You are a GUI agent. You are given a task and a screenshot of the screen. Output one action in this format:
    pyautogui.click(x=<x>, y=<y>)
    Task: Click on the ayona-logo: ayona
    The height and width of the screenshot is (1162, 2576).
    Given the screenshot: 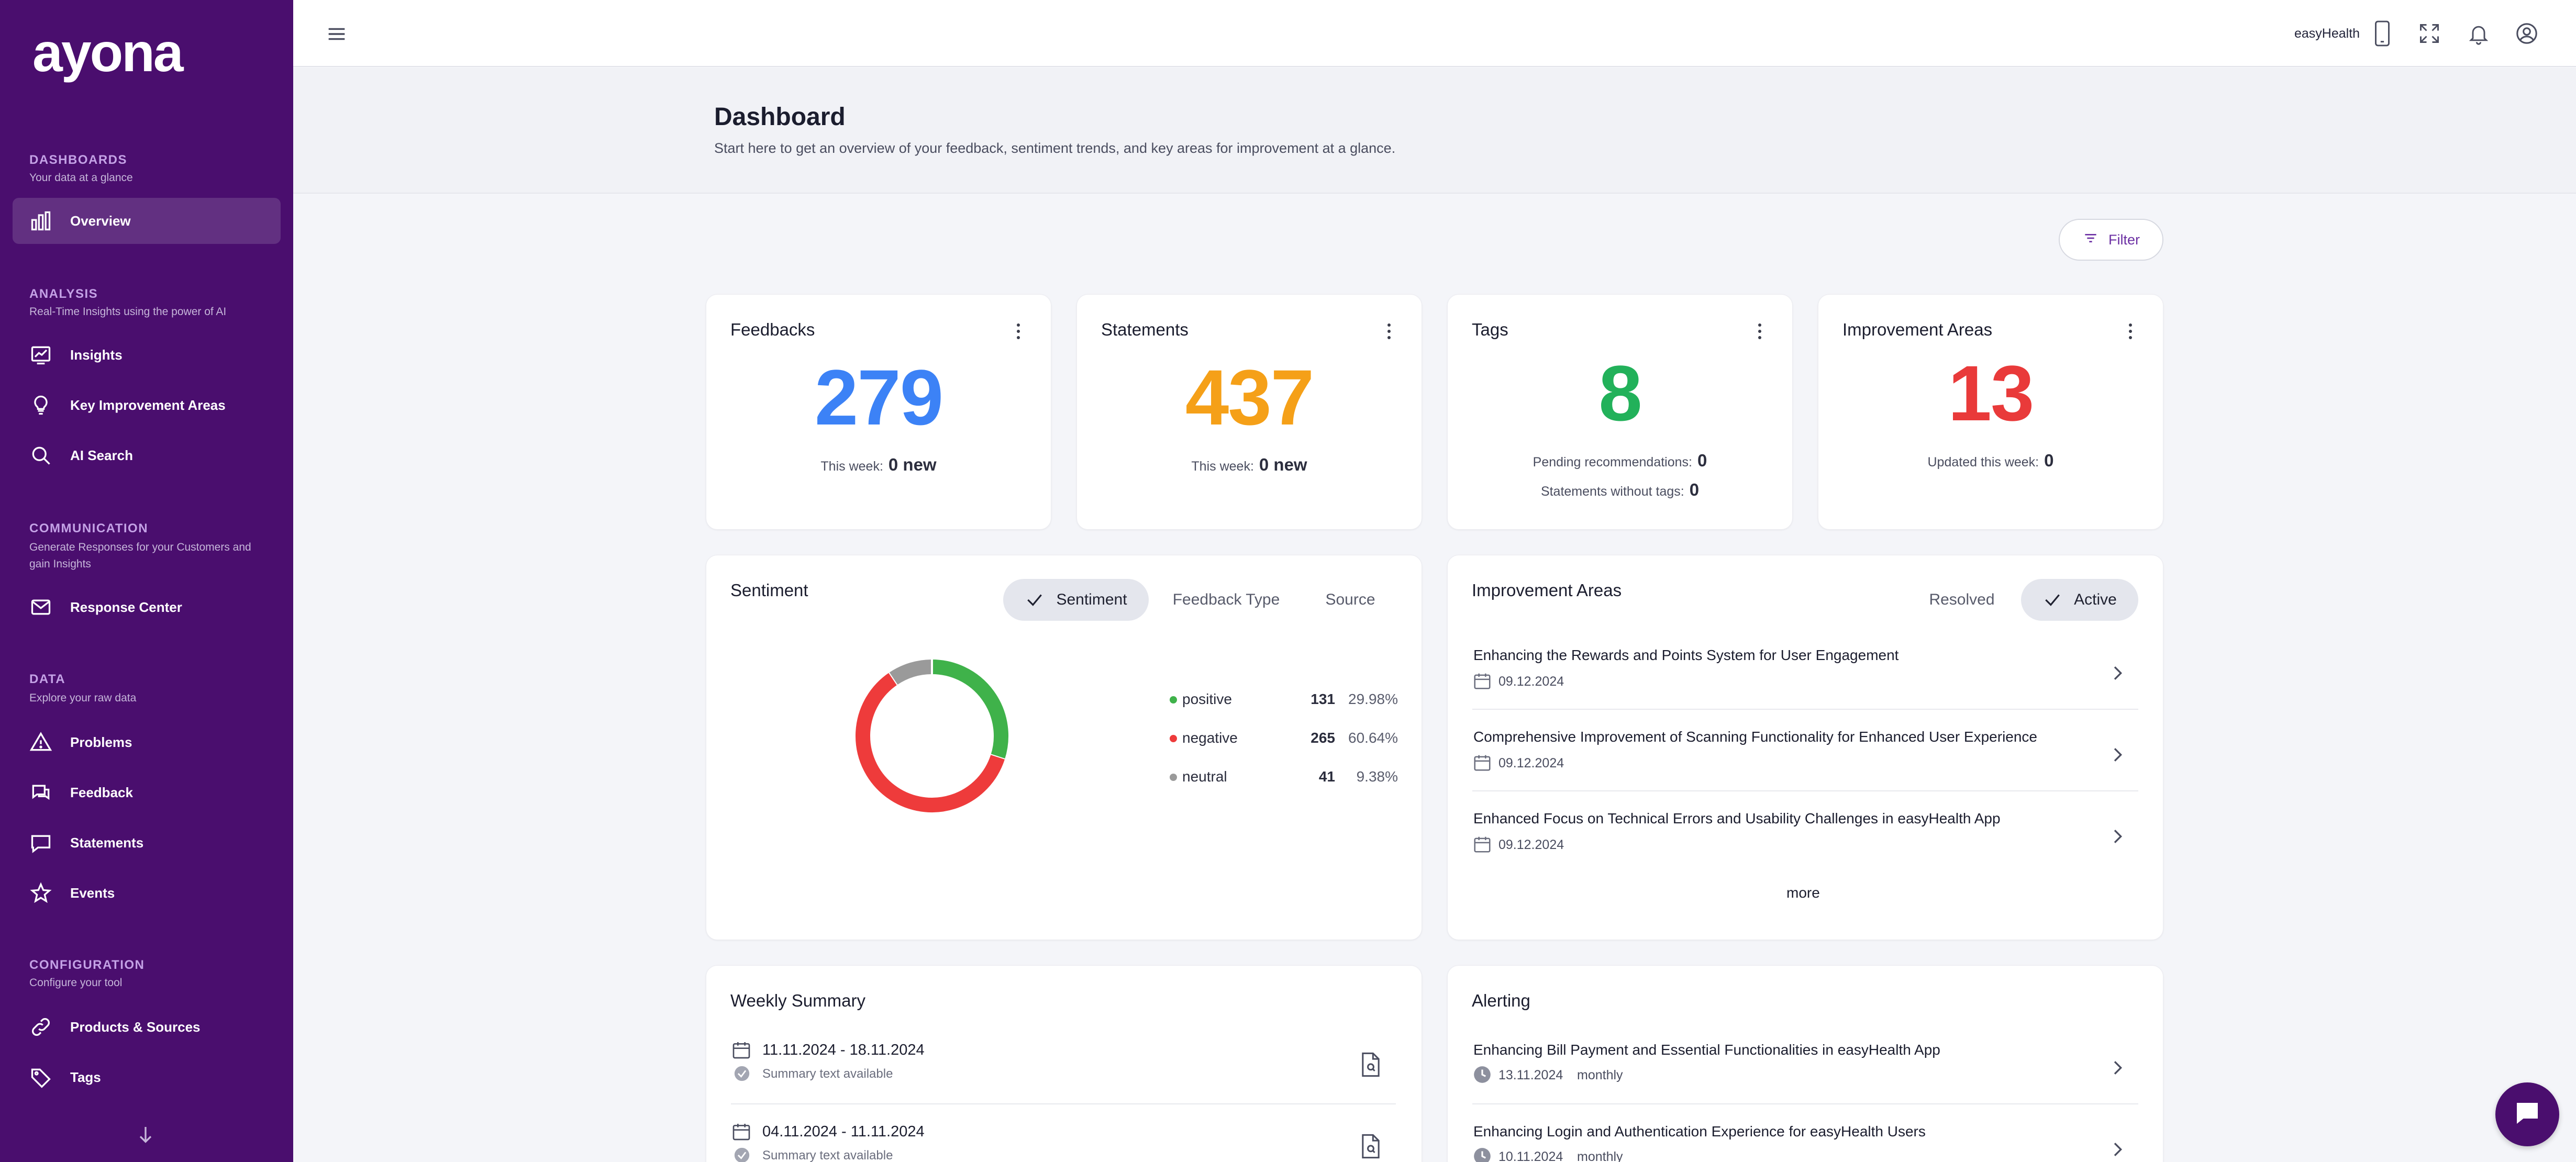 What is the action you would take?
    pyautogui.click(x=118, y=56)
    